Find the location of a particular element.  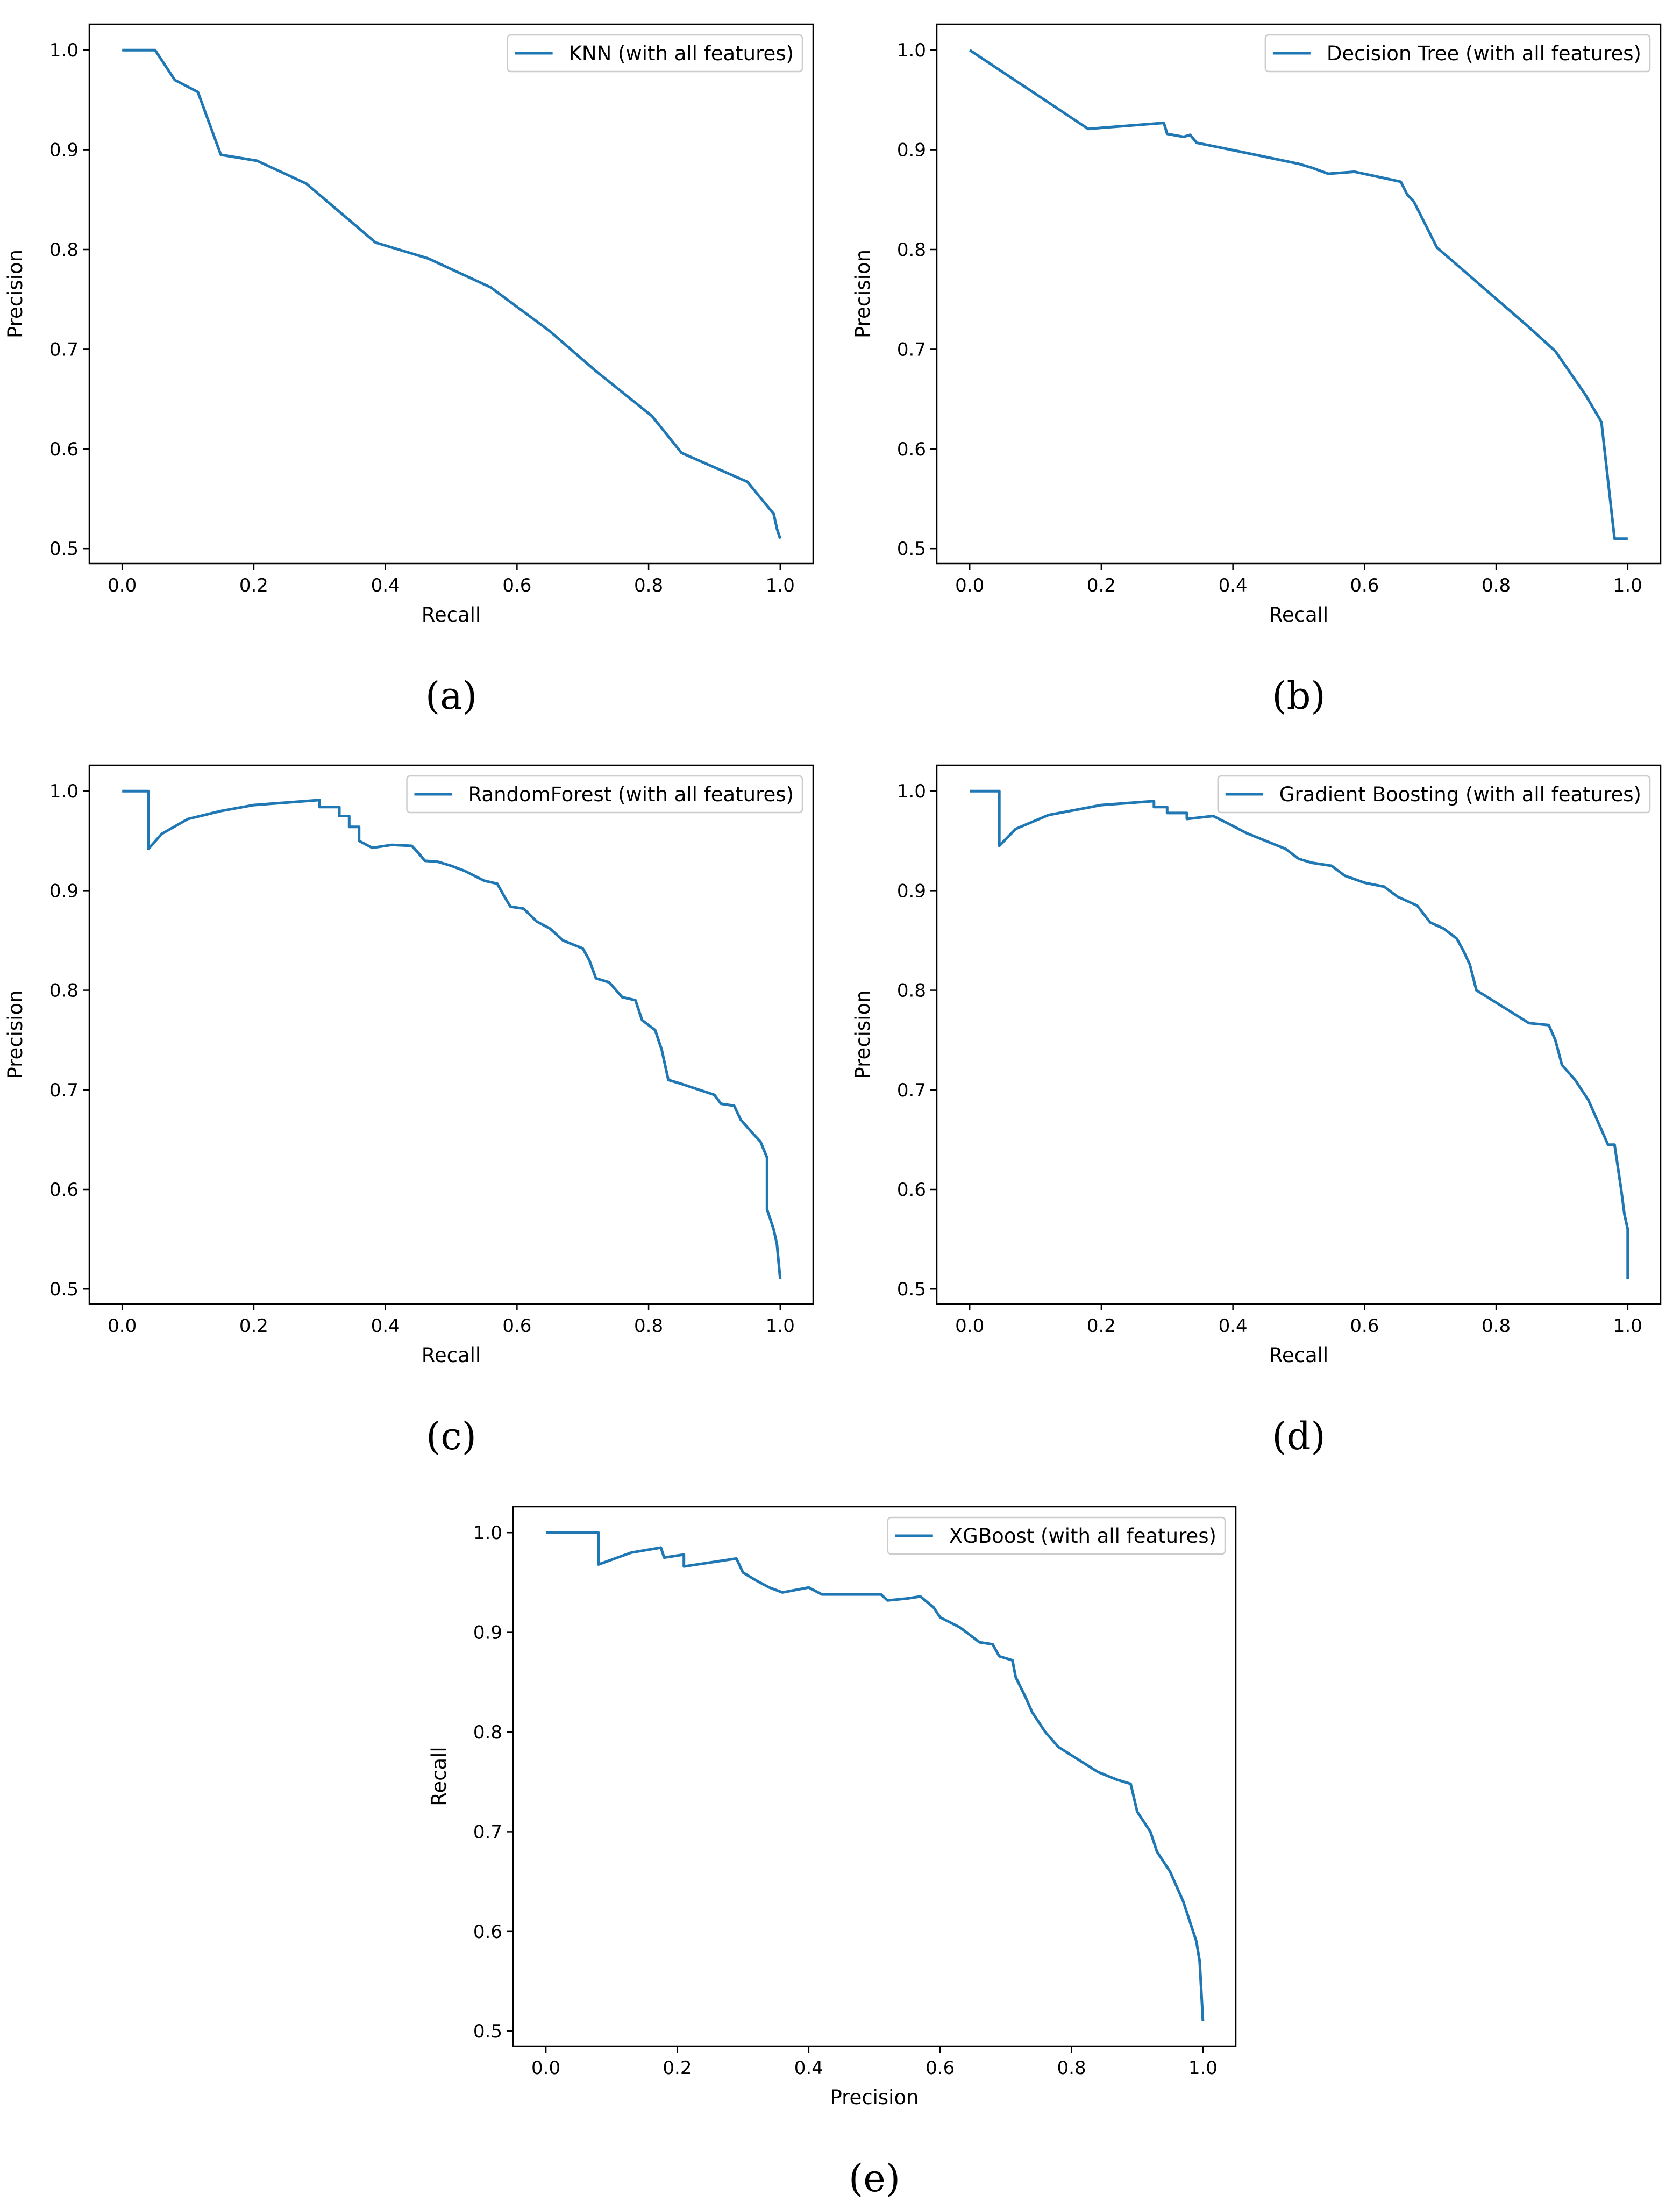

legend: Gradient Boosting (with all features) is located at coordinates (1434, 794).